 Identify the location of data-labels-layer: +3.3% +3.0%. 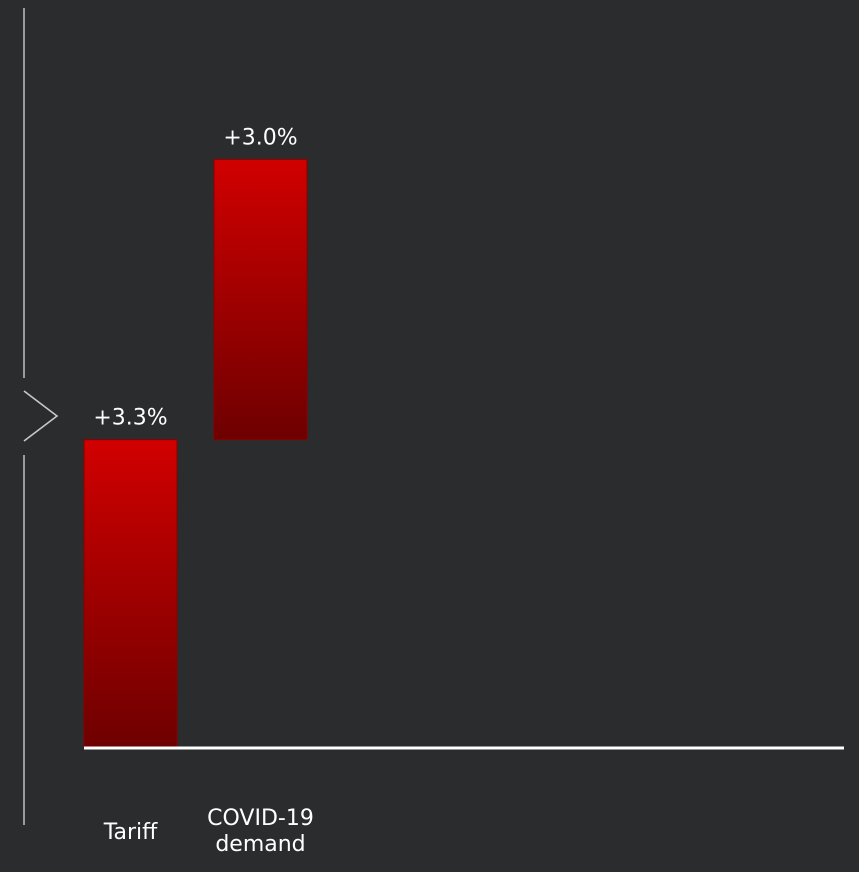
(195, 277).